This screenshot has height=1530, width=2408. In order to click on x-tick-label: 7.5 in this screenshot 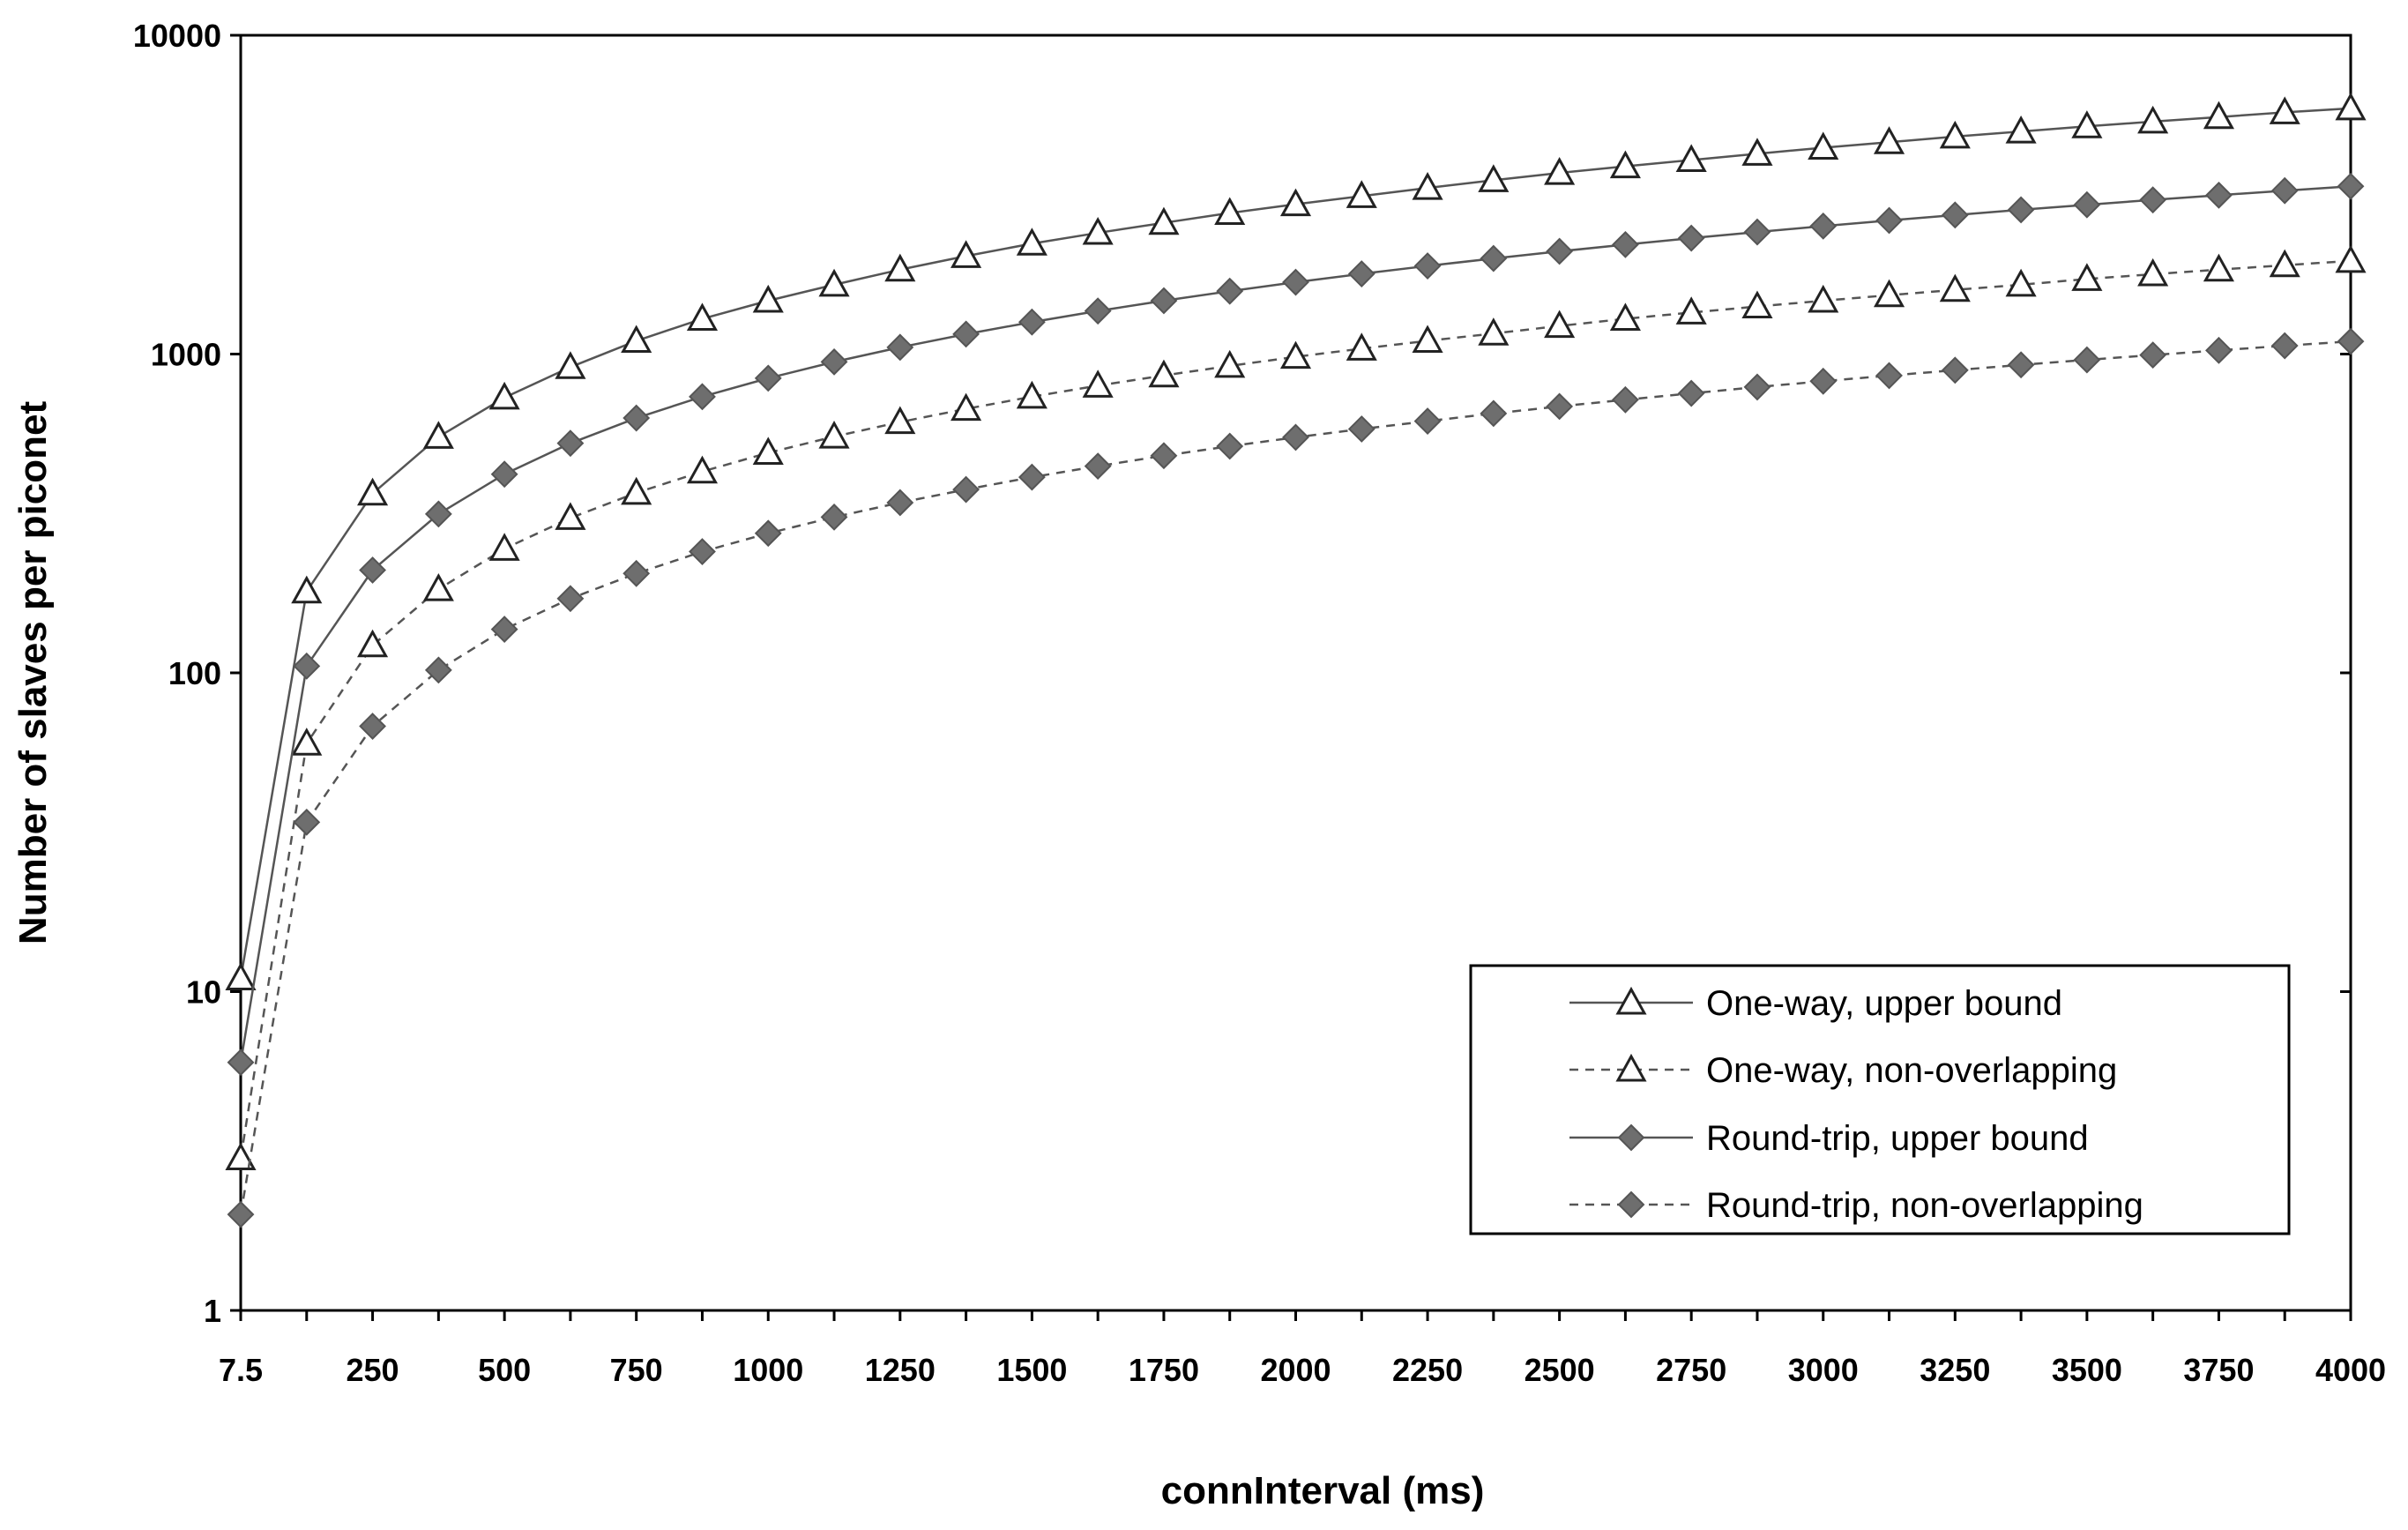, I will do `click(241, 1370)`.